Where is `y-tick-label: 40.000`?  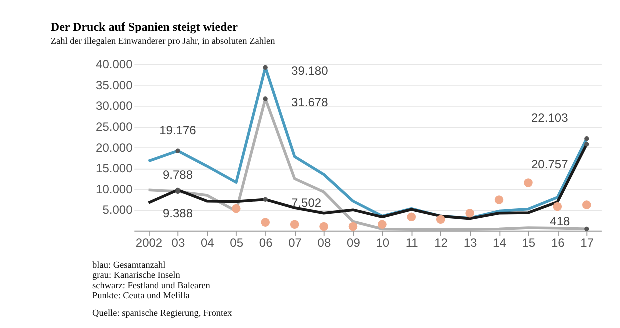 y-tick-label: 40.000 is located at coordinates (115, 64).